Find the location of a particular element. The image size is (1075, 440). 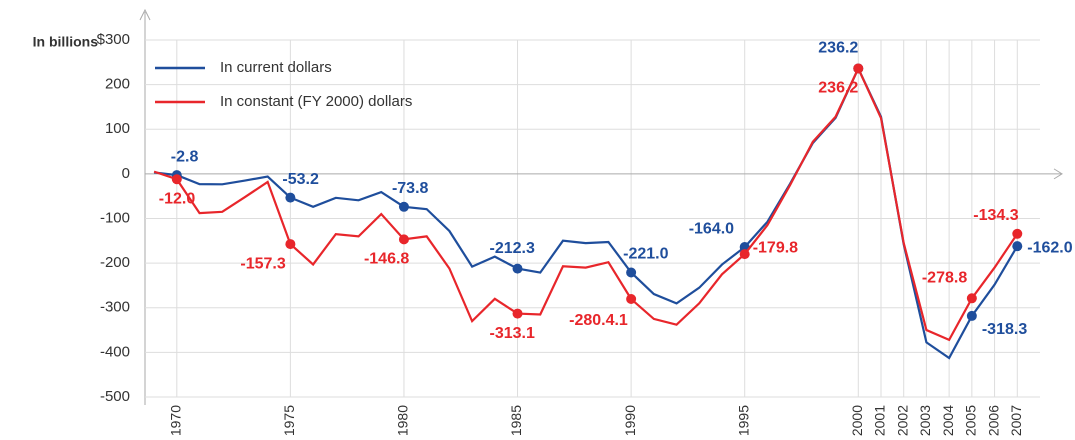

x-tick-label: 1995 is located at coordinates (743, 420).